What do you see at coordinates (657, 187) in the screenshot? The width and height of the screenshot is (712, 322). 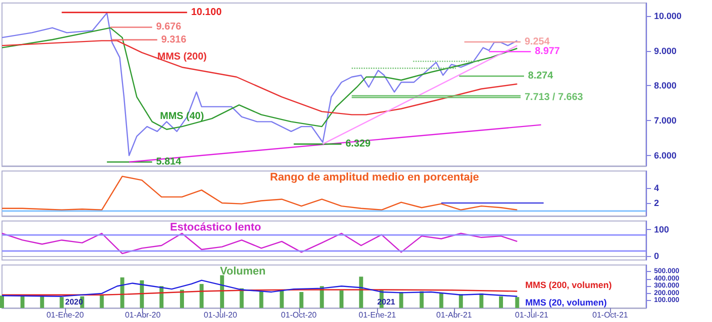 I see `y-tick-label: 4` at bounding box center [657, 187].